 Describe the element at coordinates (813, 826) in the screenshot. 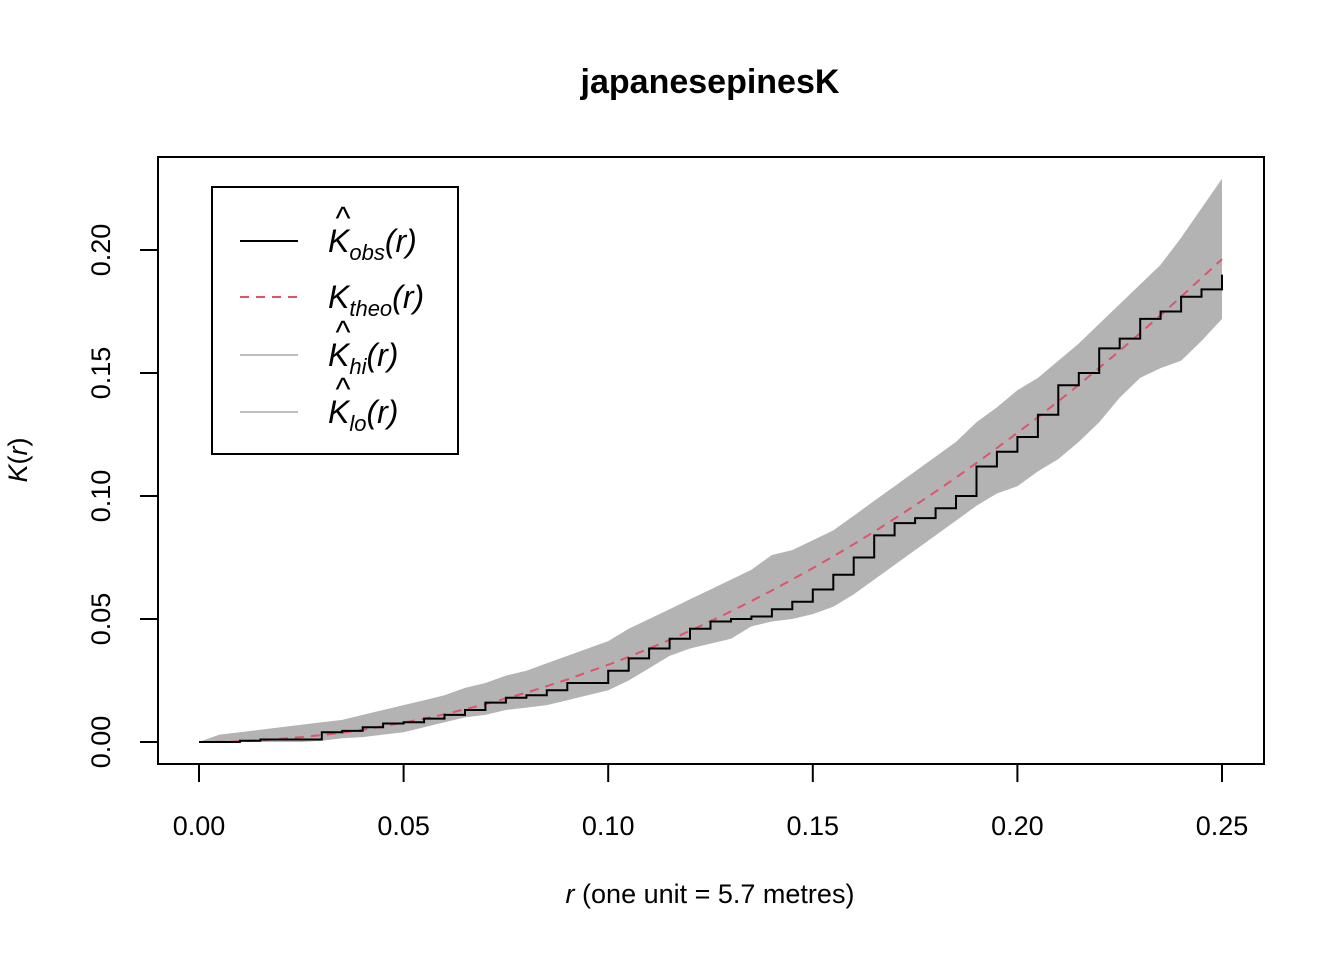

I see `x-tick-label: 0.15` at that location.